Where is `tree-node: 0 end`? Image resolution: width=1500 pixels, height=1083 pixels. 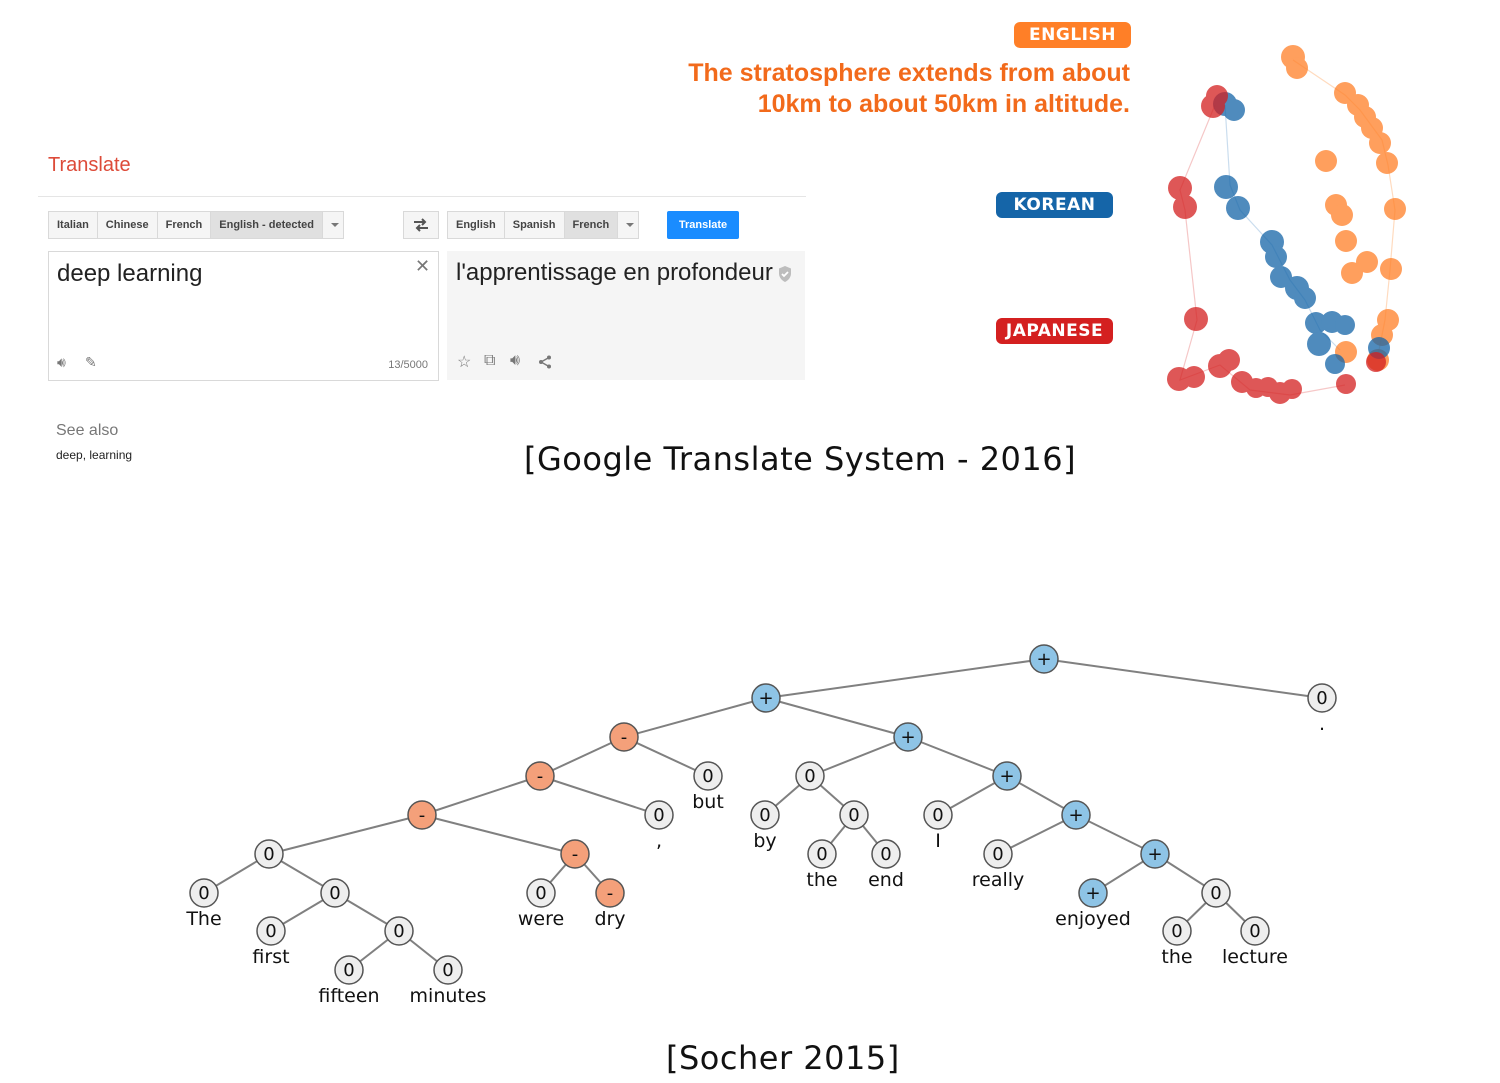 tree-node: 0 end is located at coordinates (886, 865).